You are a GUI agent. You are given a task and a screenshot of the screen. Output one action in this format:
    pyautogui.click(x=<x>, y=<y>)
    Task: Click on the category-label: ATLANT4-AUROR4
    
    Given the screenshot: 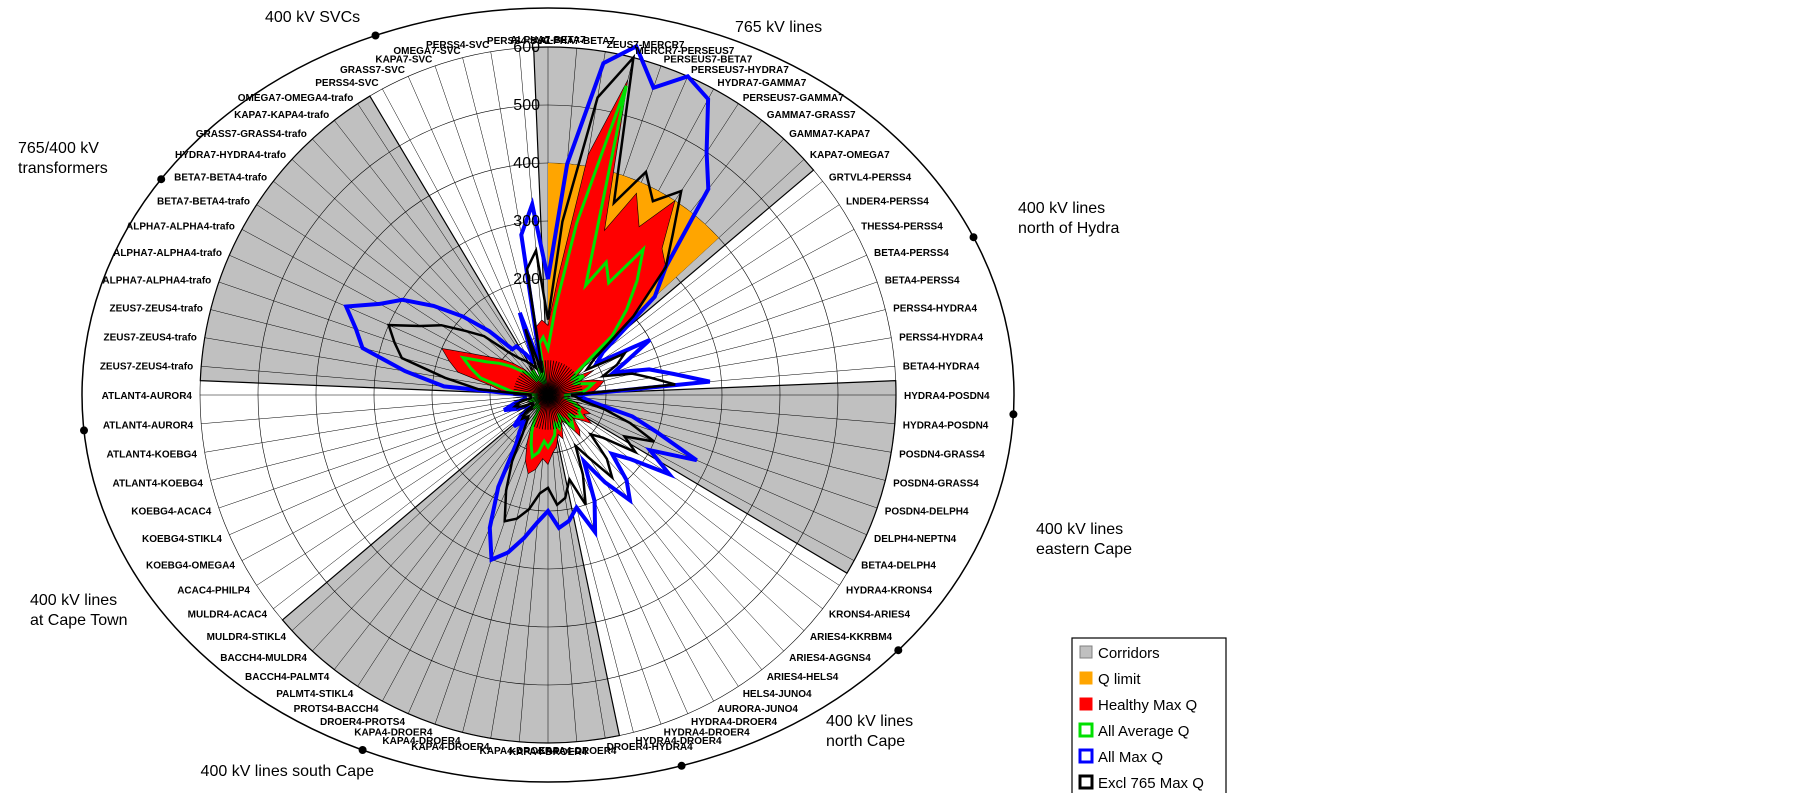 What is the action you would take?
    pyautogui.click(x=148, y=425)
    